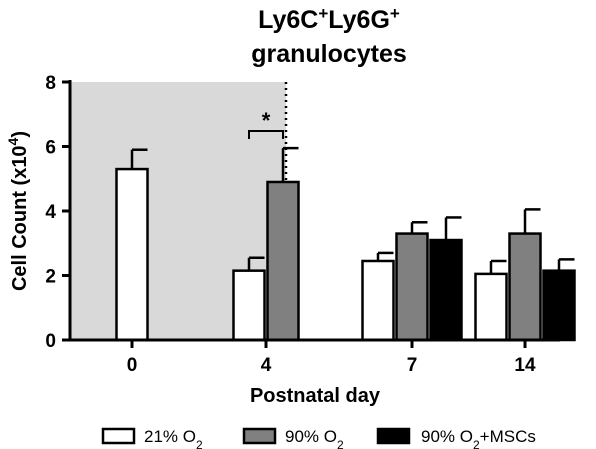 The height and width of the screenshot is (449, 596). What do you see at coordinates (314, 438) in the screenshot?
I see `legend-label-1: 90% O2` at bounding box center [314, 438].